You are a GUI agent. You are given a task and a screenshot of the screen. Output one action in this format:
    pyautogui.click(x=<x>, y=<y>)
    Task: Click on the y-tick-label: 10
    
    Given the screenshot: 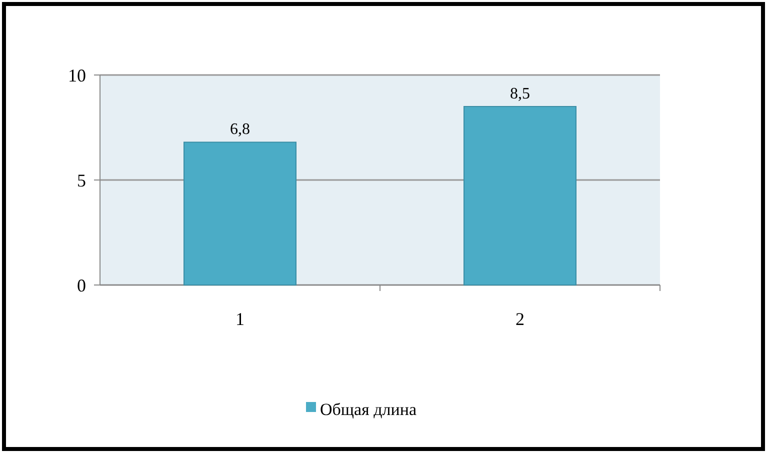 What is the action you would take?
    pyautogui.click(x=77, y=75)
    